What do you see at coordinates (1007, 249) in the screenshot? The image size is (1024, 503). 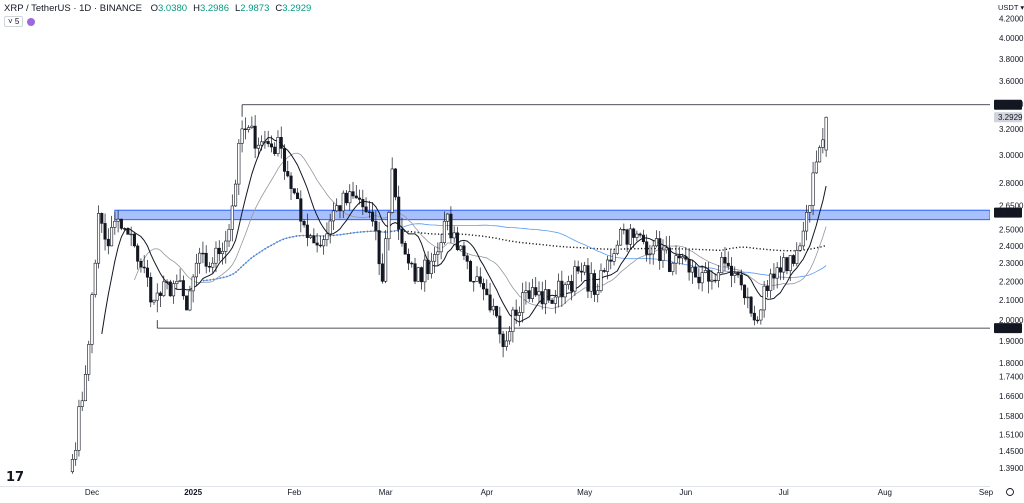 I see `price-axis-bg` at bounding box center [1007, 249].